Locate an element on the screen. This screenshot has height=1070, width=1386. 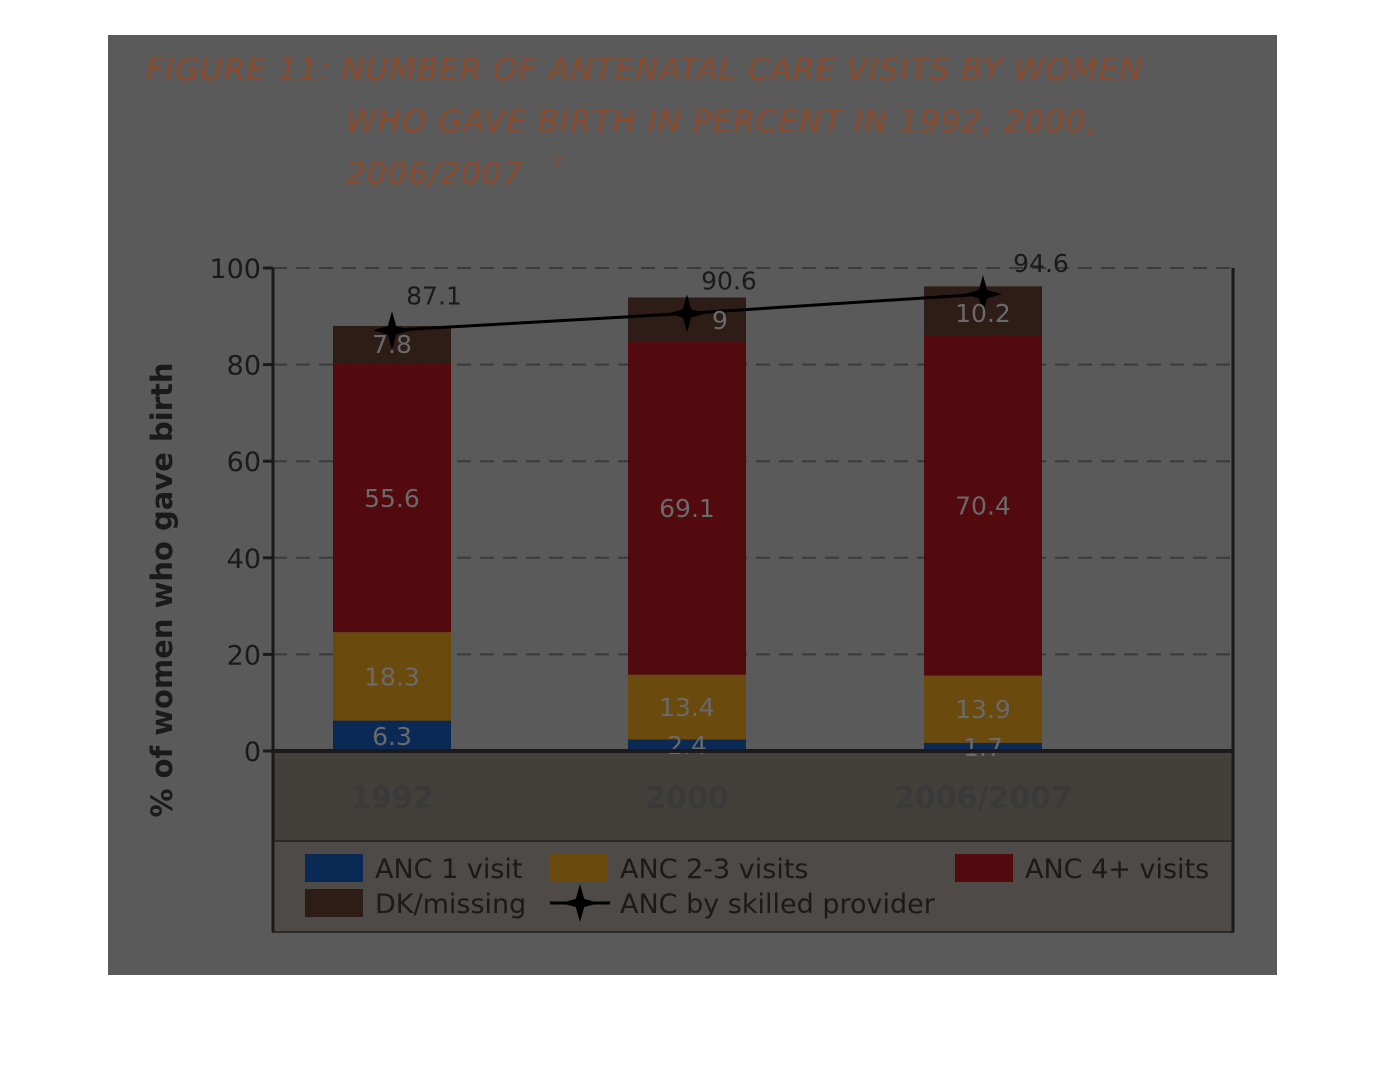
x-category-label-0: 1992 is located at coordinates (392, 798).